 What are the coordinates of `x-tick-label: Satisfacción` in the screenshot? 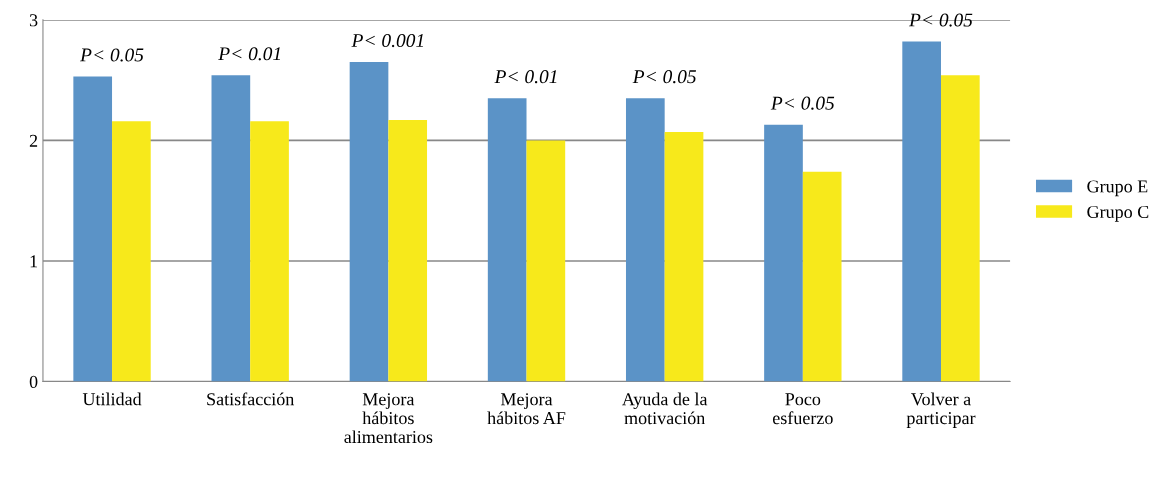 It's located at (251, 399).